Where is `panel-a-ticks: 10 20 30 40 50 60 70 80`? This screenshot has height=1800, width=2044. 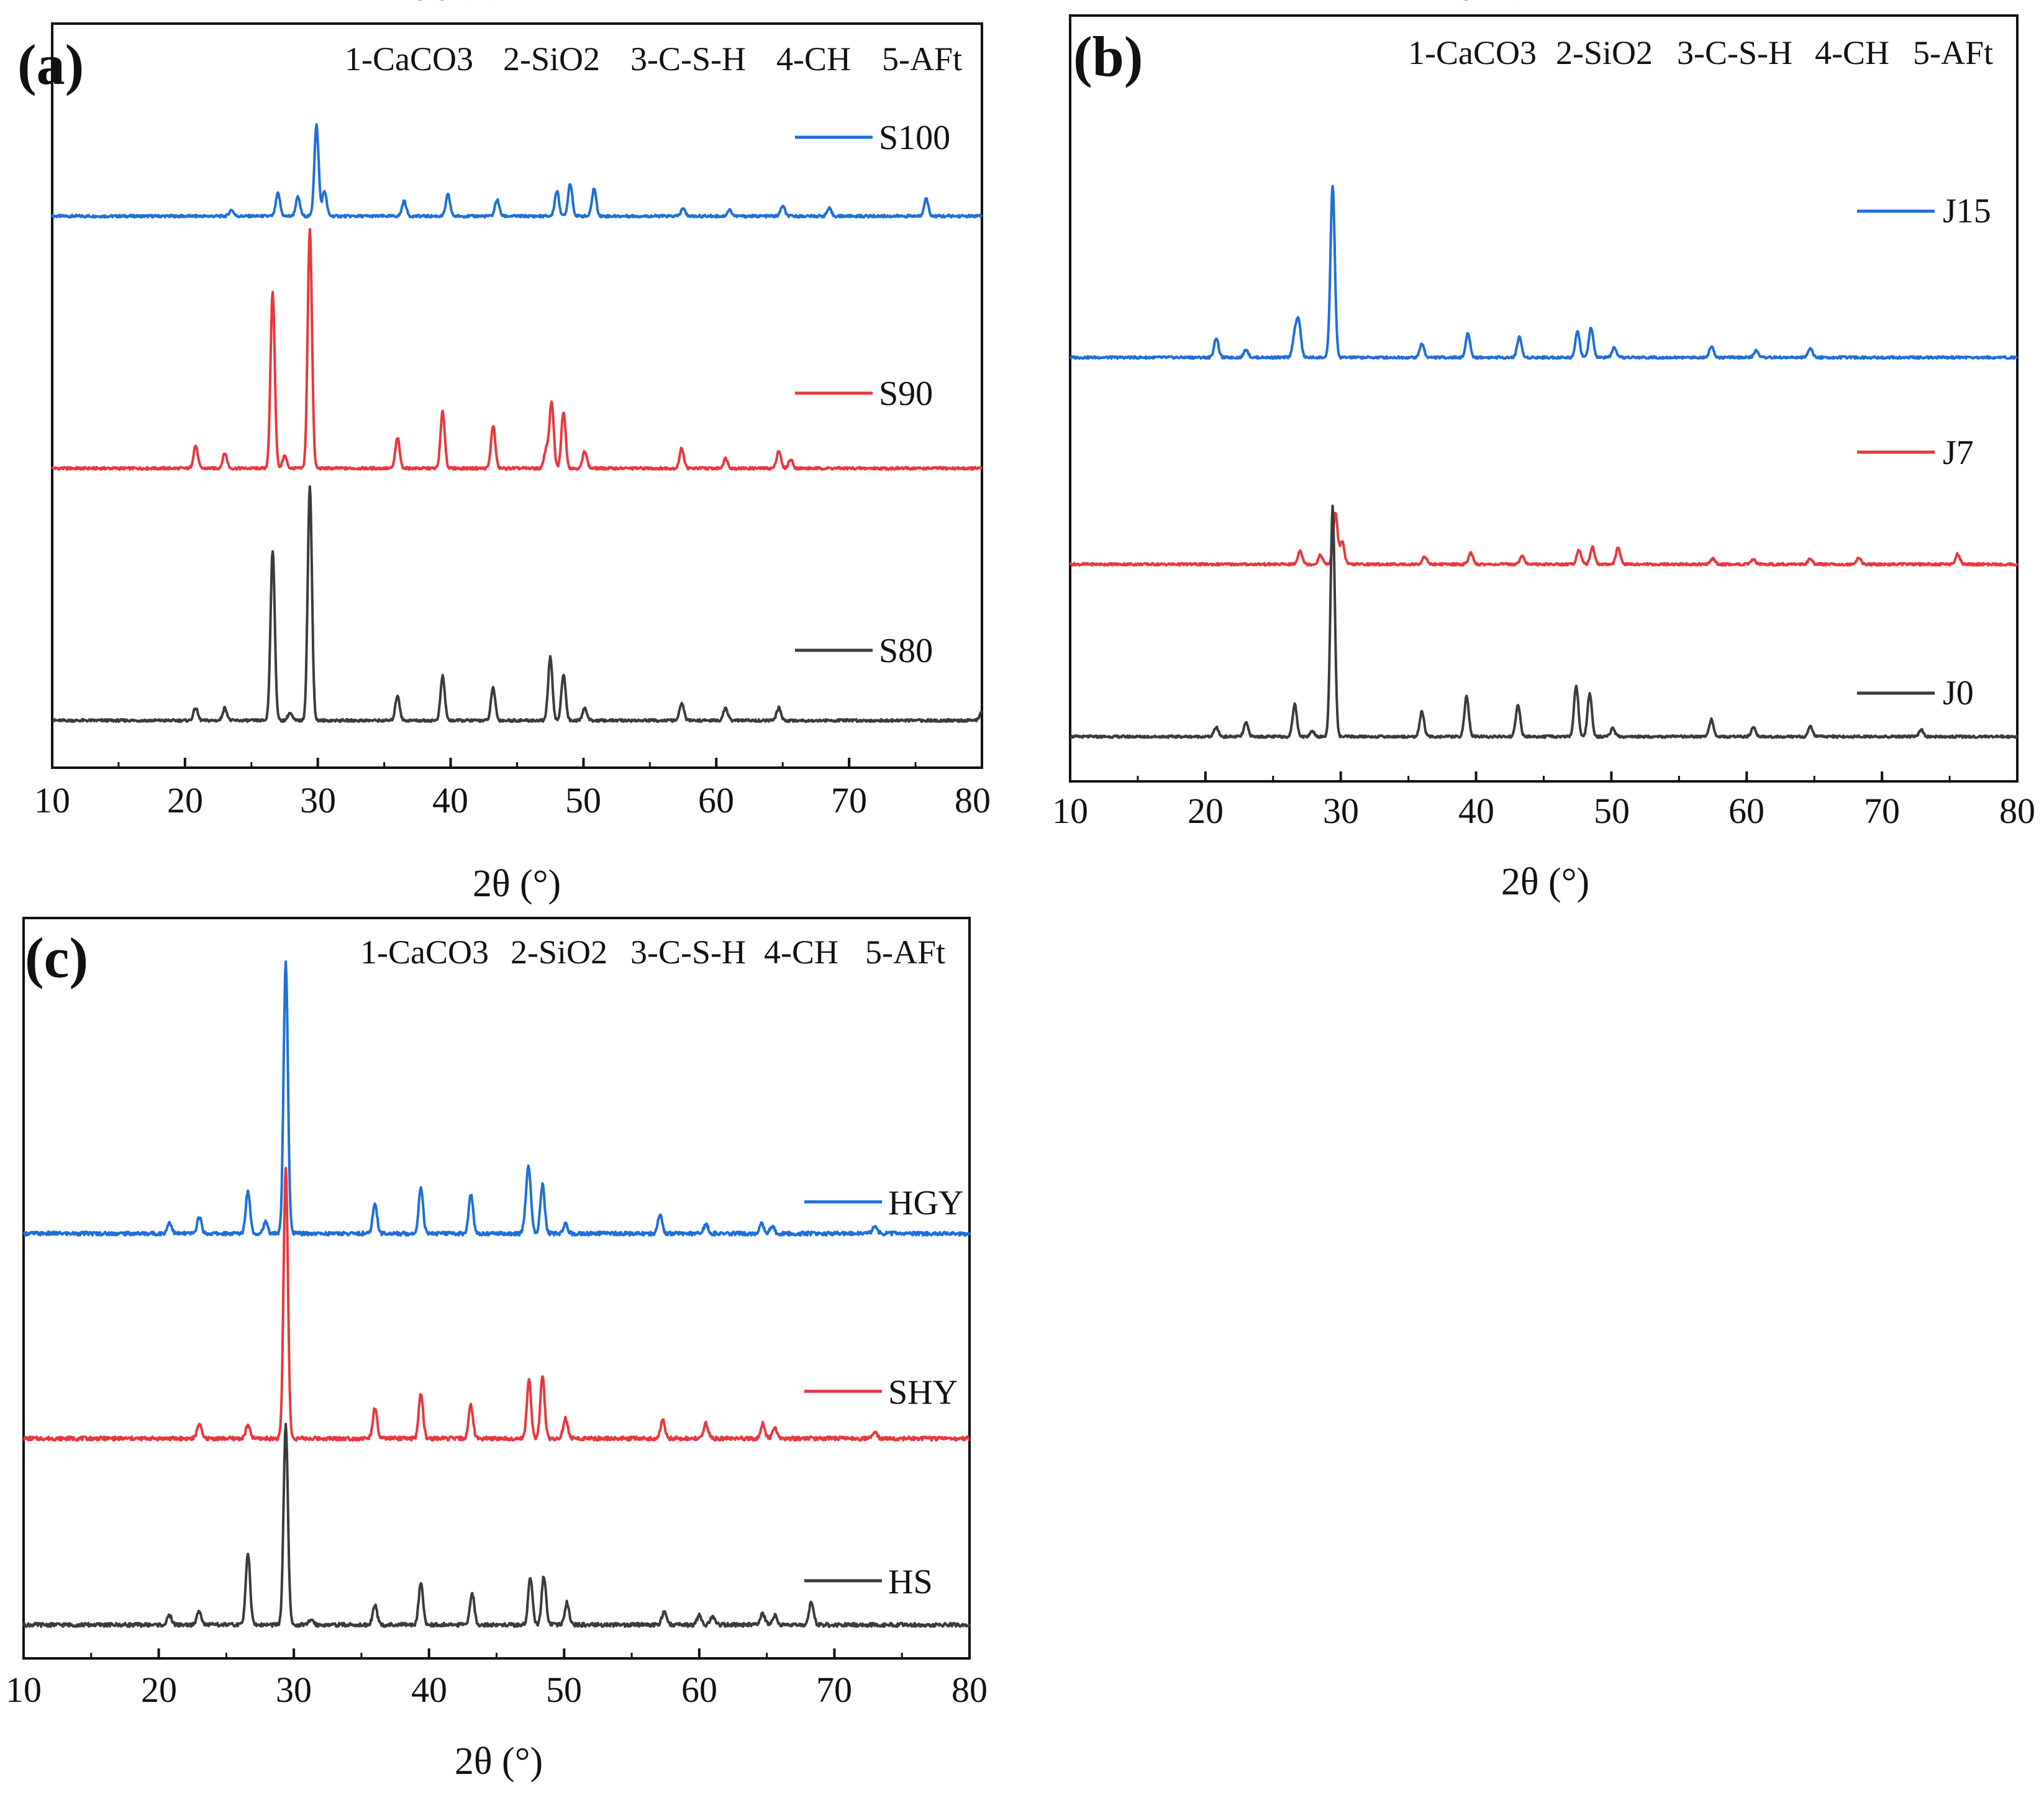
panel-a-ticks: 10 20 30 40 50 60 70 80 is located at coordinates (512, 800).